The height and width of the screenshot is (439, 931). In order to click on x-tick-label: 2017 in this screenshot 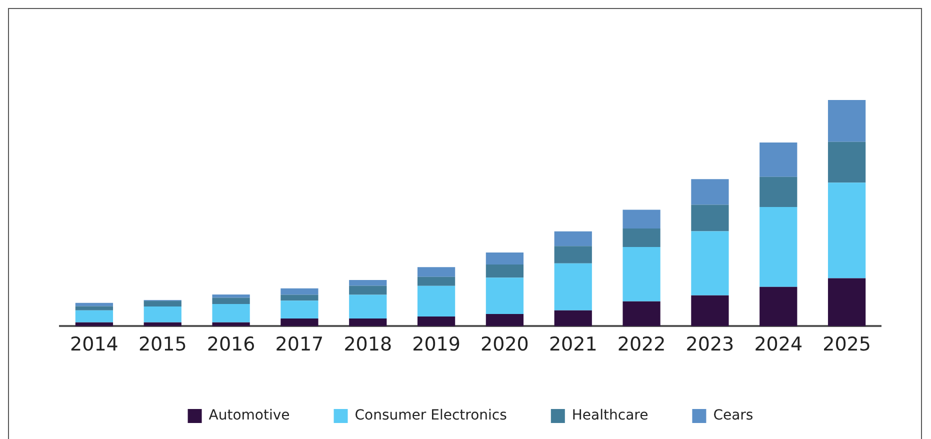, I will do `click(299, 345)`.